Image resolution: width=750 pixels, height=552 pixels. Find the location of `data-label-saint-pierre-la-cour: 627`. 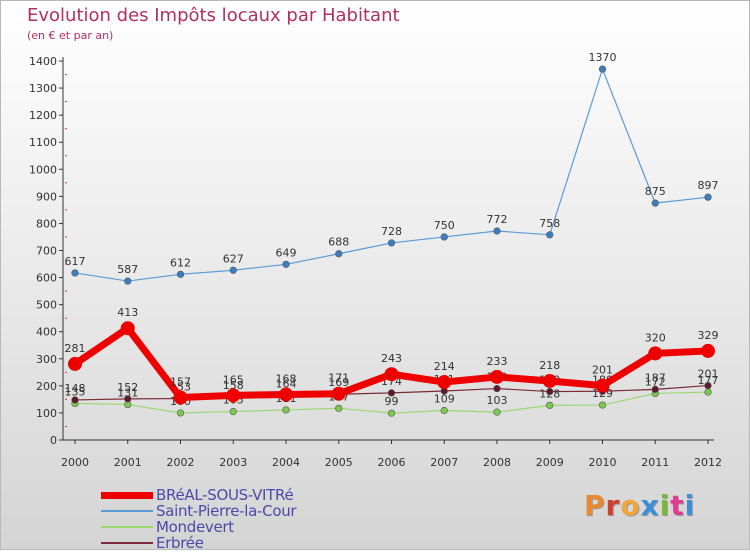

data-label-saint-pierre-la-cour: 627 is located at coordinates (233, 258).